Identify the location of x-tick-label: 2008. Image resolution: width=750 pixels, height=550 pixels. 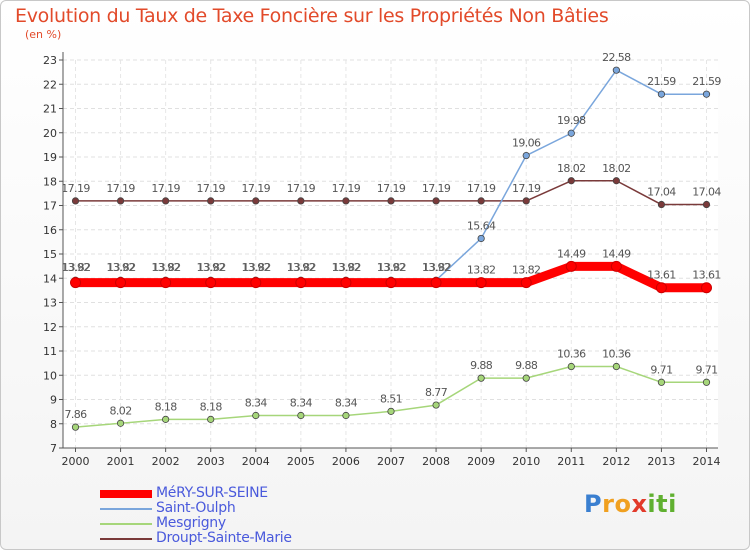
(436, 461).